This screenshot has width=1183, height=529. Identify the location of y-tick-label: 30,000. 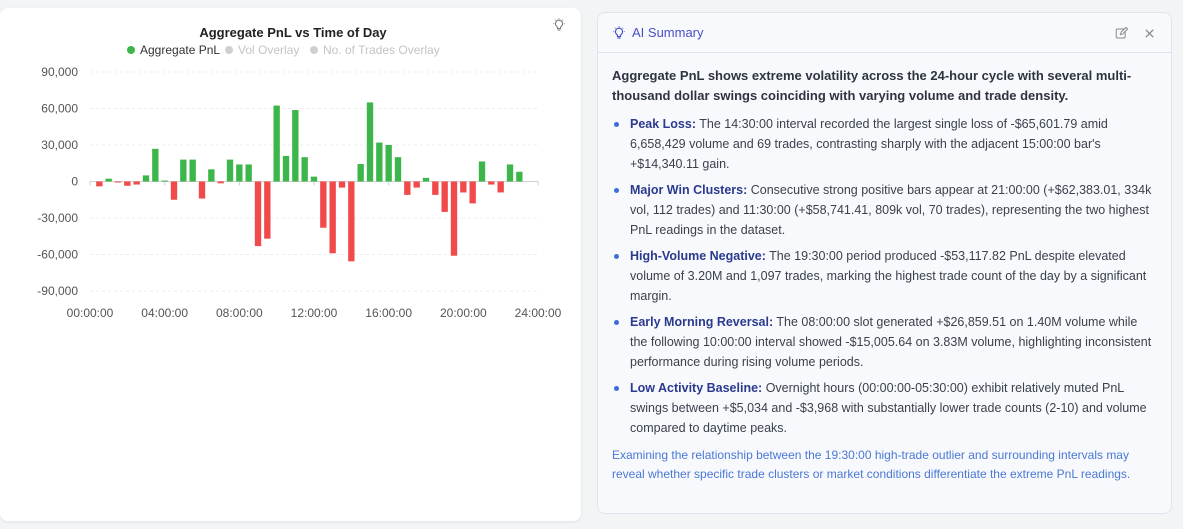
(59, 145).